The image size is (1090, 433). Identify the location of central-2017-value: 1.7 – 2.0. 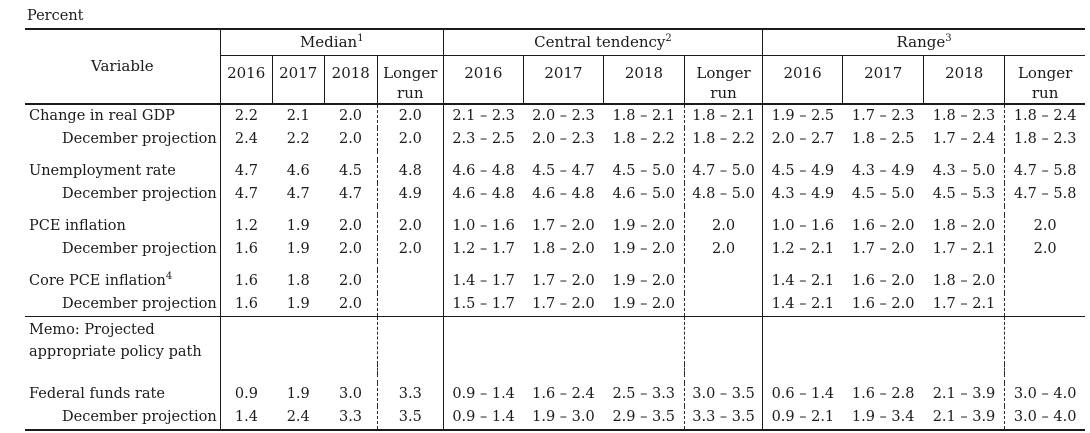
(563, 280).